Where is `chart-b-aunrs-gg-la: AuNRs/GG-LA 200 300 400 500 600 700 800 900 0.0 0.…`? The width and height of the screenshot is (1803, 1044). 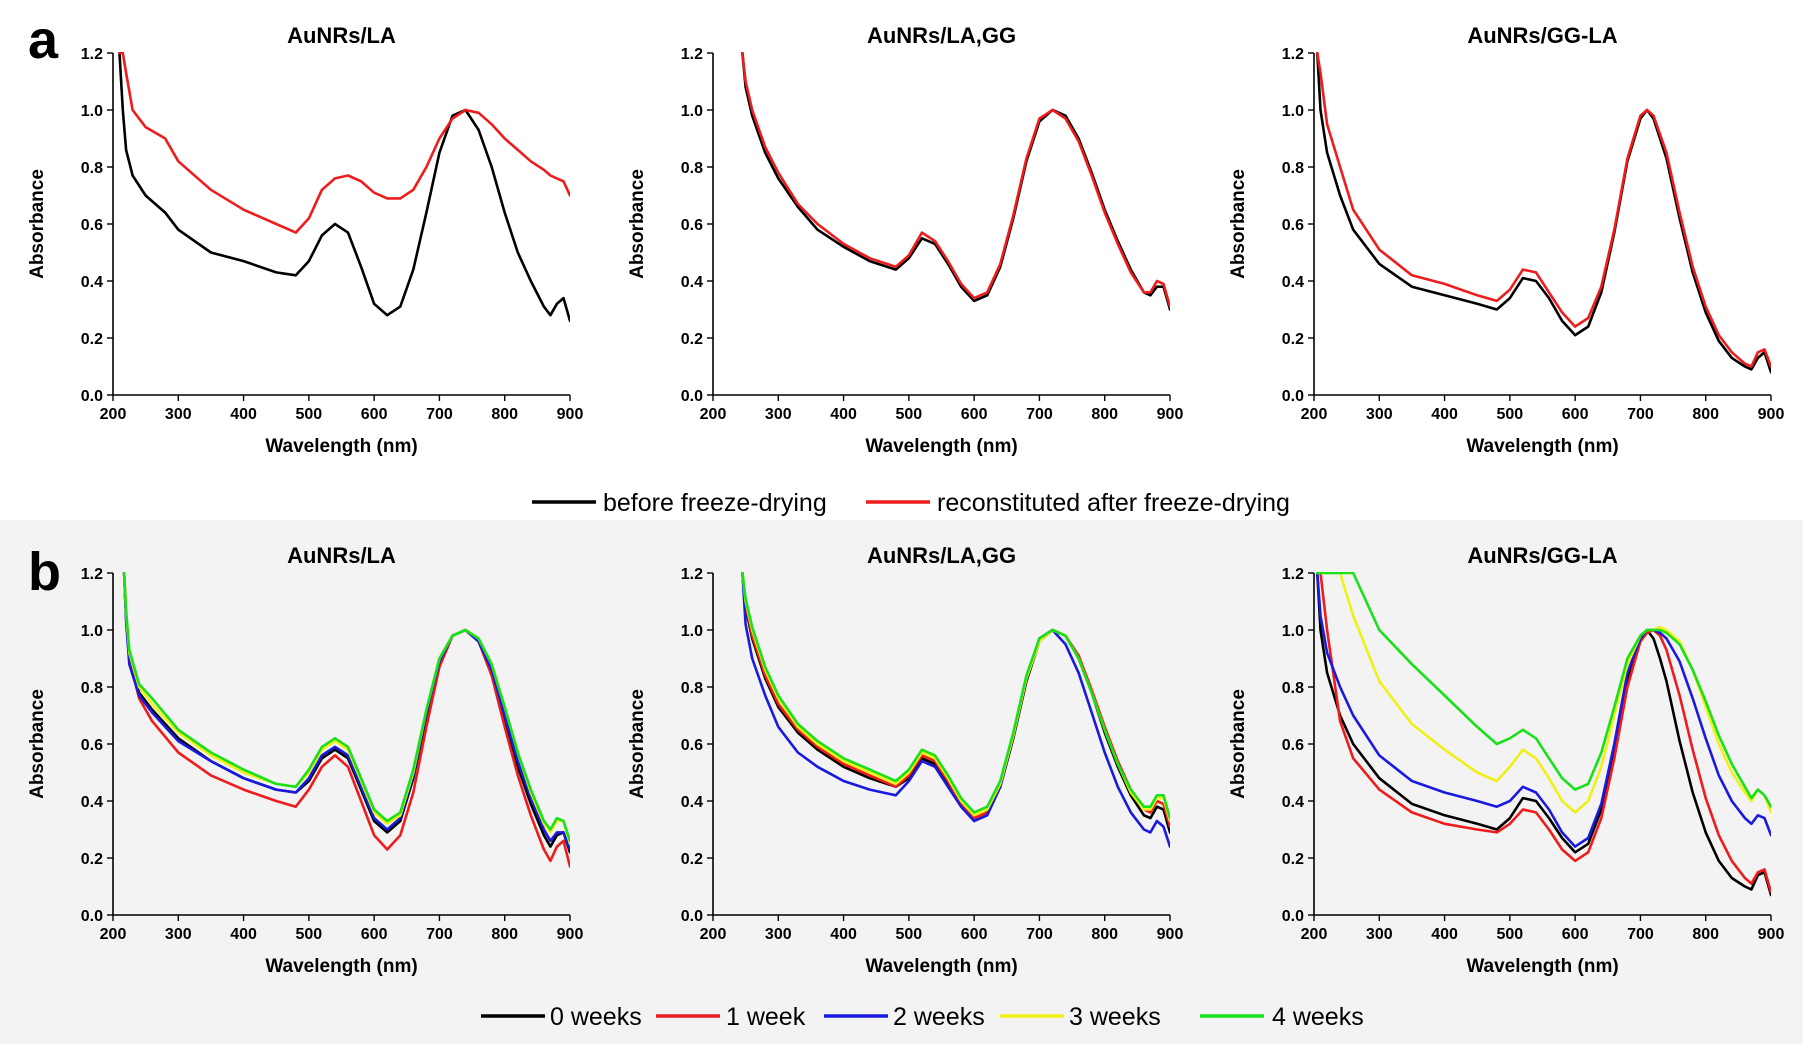
chart-b-aunrs-gg-la: AuNRs/GG-LA 200 300 400 500 600 700 800 900 0.0 0.… is located at coordinates (1506, 760).